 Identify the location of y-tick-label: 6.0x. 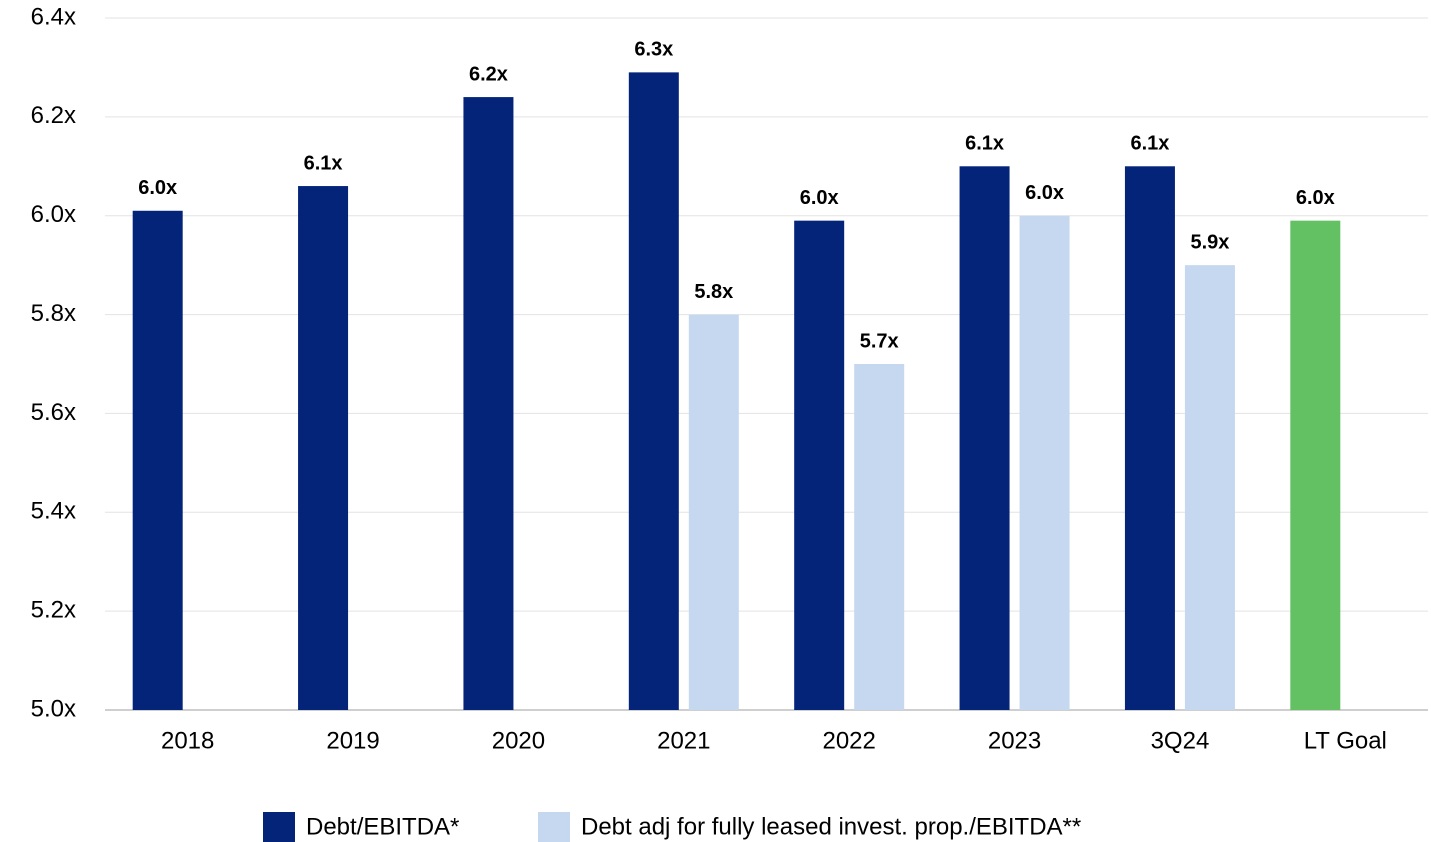
(53, 214).